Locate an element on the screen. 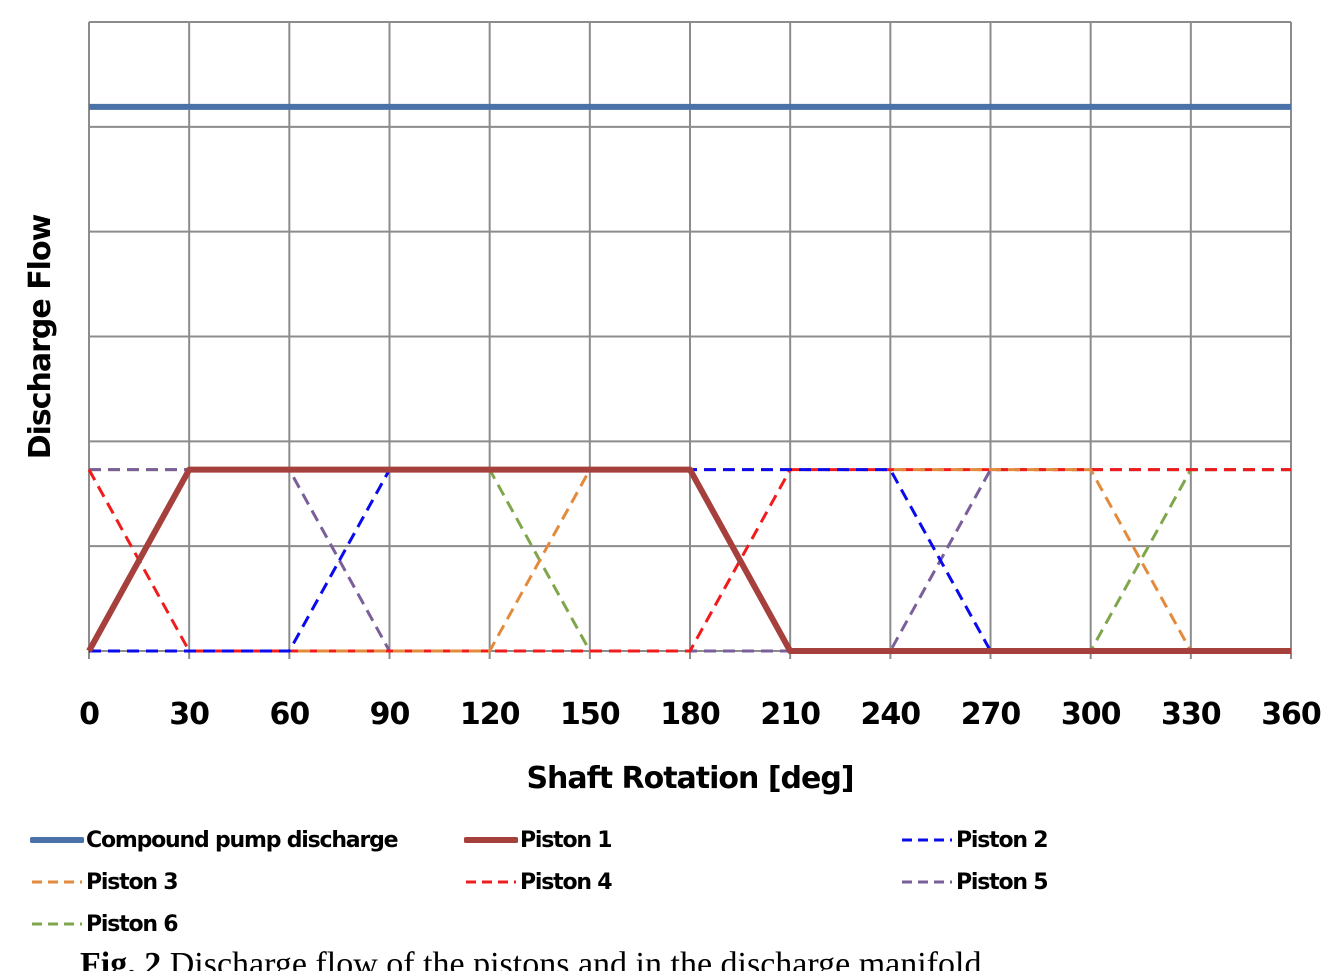 Image resolution: width=1330 pixels, height=971 pixels. legend-label: Piston 2 is located at coordinates (1002, 840).